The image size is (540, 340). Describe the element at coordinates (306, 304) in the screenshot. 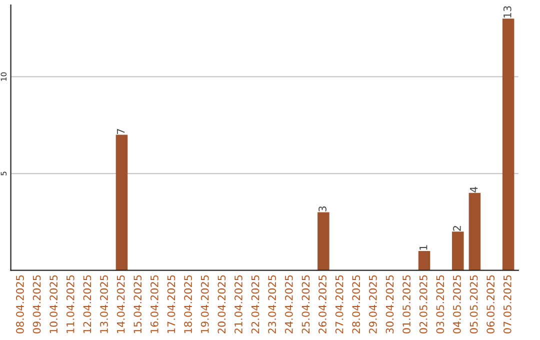

I see `x-tick-label: 25.04.2025` at that location.